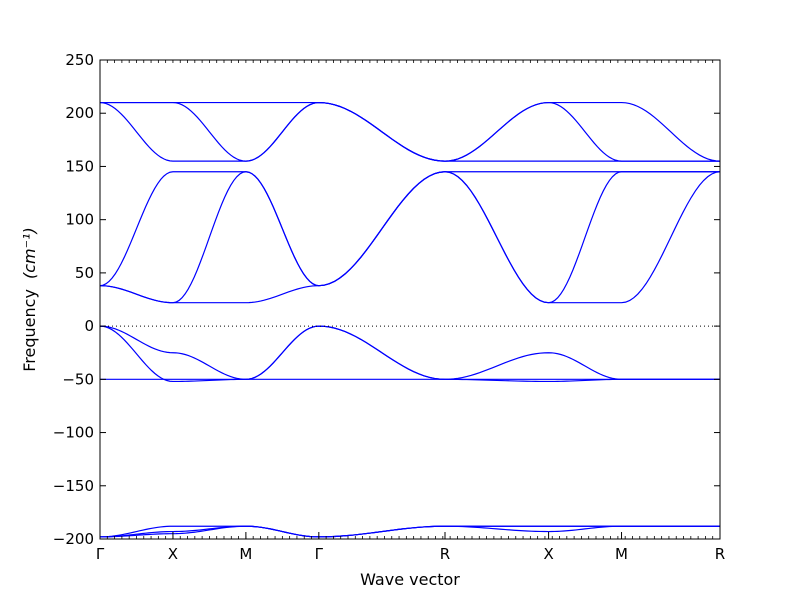 The image size is (800, 600). Describe the element at coordinates (89, 326) in the screenshot. I see `y-tick-label: 0` at that location.